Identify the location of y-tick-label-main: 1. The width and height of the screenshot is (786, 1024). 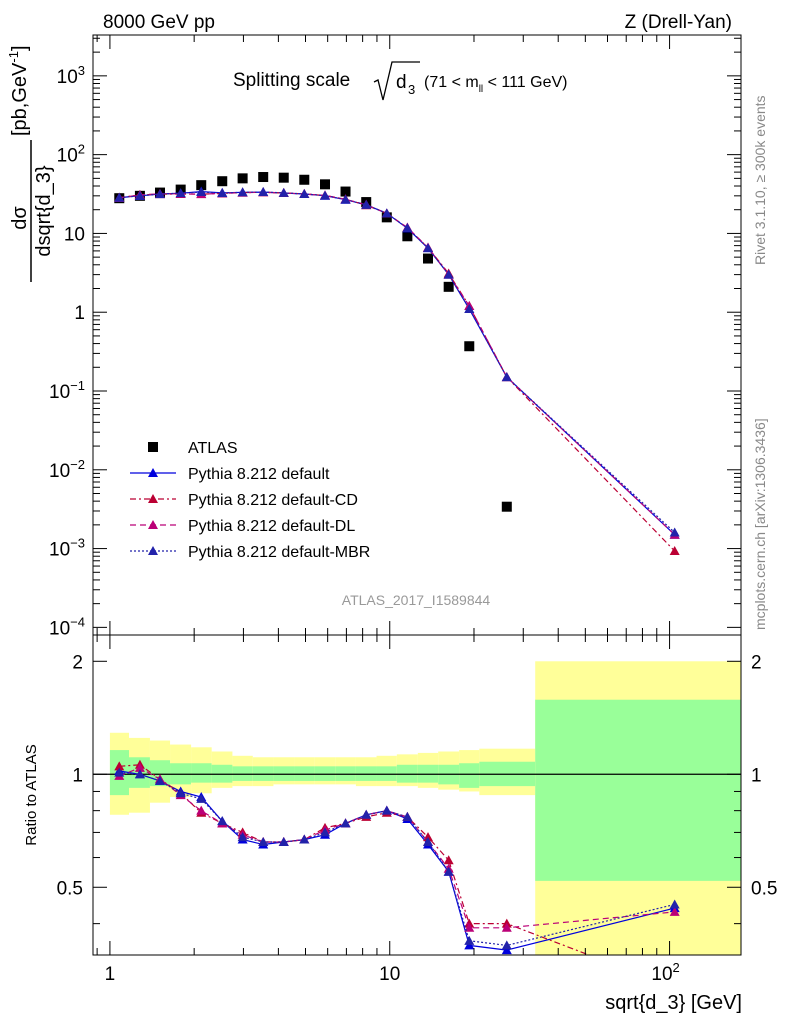
(79, 313).